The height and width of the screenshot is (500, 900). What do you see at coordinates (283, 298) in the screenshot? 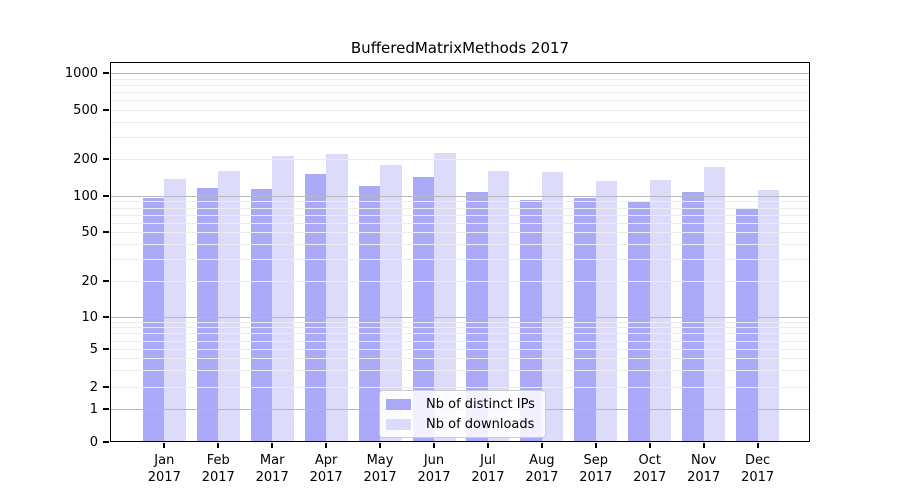
I see `bar-downloads-mar` at bounding box center [283, 298].